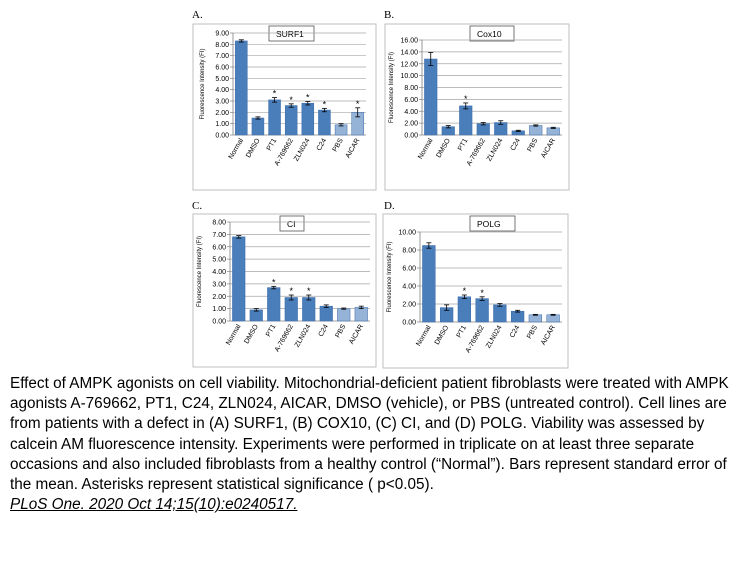  I want to click on chart-title: Cox10, so click(489, 34).